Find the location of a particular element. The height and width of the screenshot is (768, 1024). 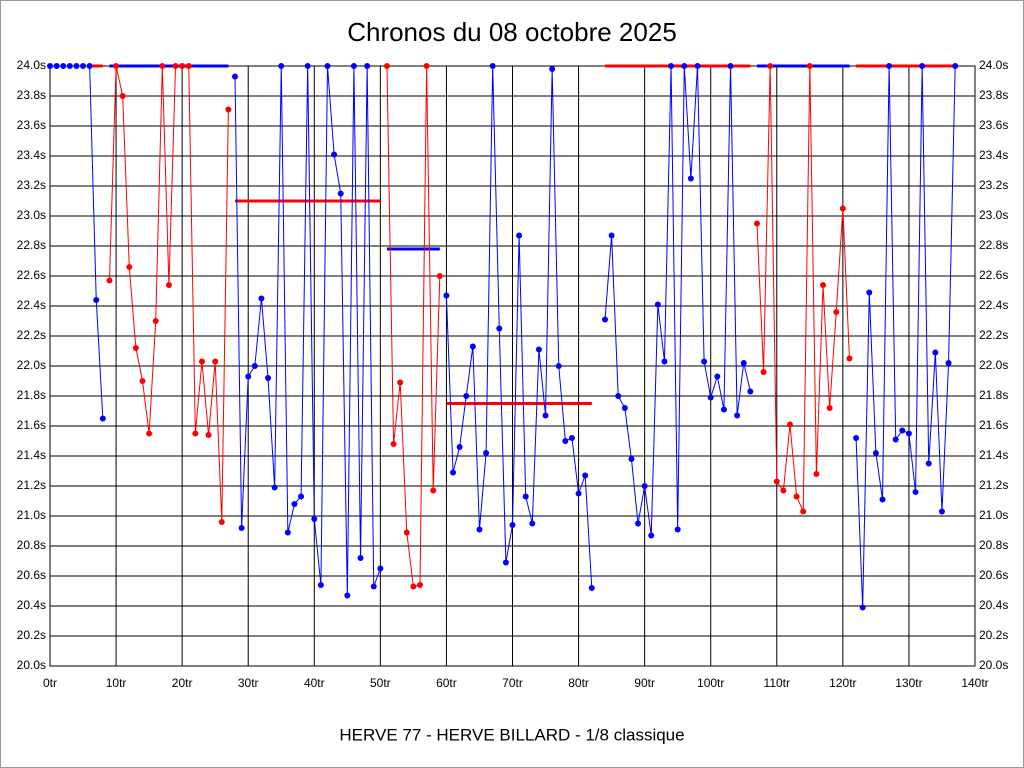

x-tick-label: 140tr is located at coordinates (974, 683).